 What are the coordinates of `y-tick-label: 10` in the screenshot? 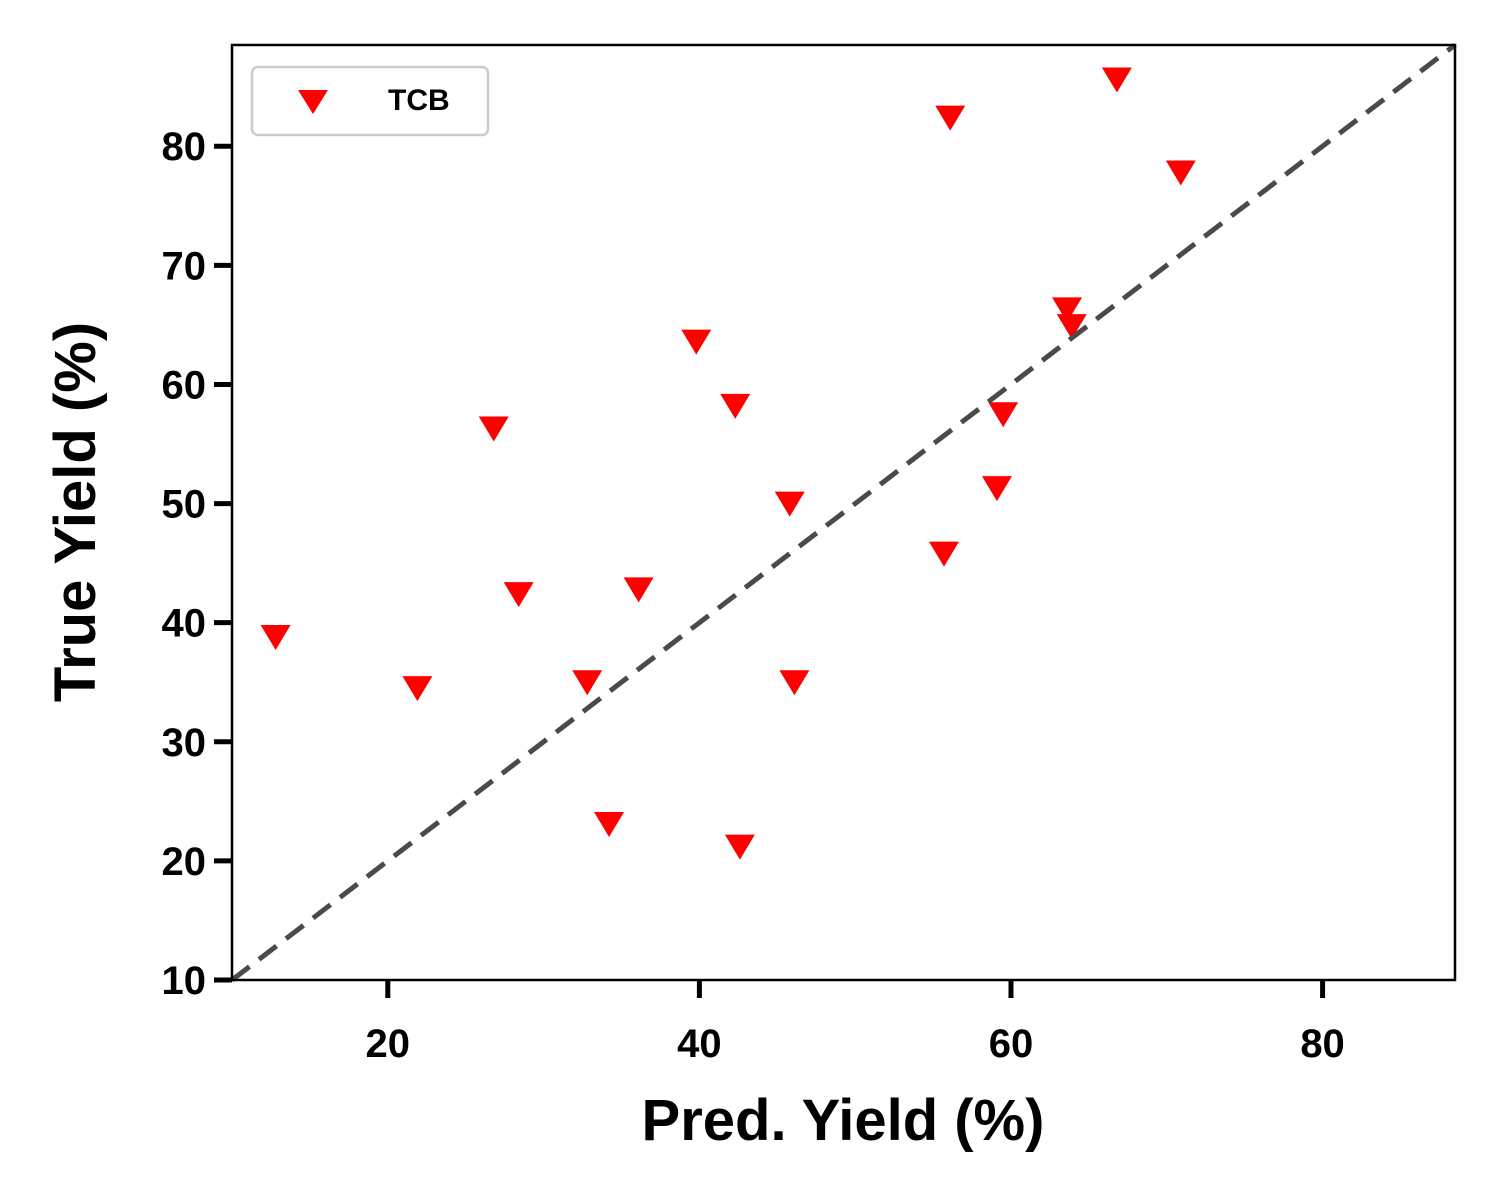 It's located at (184, 981).